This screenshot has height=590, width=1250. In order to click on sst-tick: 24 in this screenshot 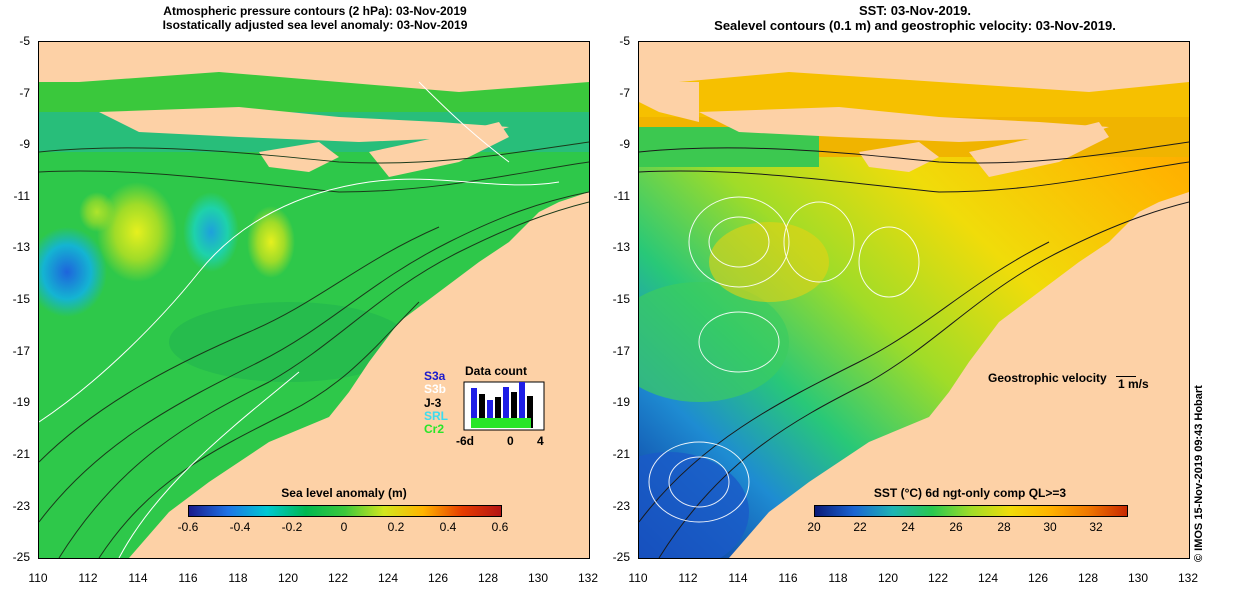, I will do `click(908, 527)`.